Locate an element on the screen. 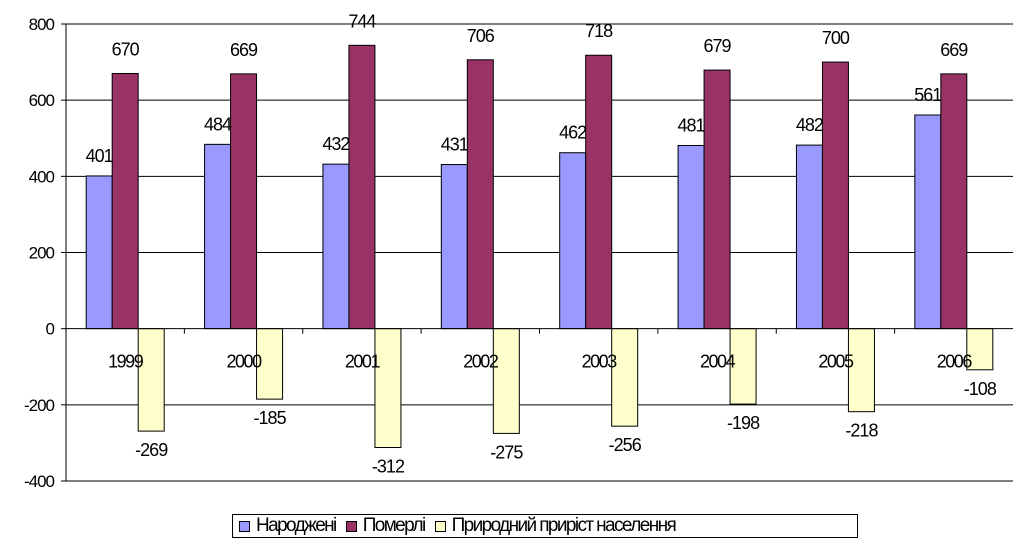 This screenshot has width=1019, height=545. x-category-label: 2006 is located at coordinates (955, 362).